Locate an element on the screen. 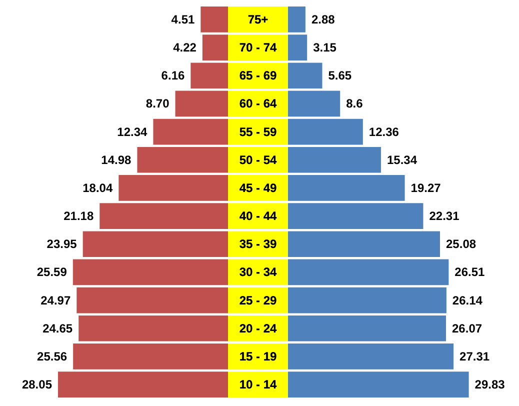 This screenshot has height=406, width=519. data-label: 21.18 is located at coordinates (79, 216).